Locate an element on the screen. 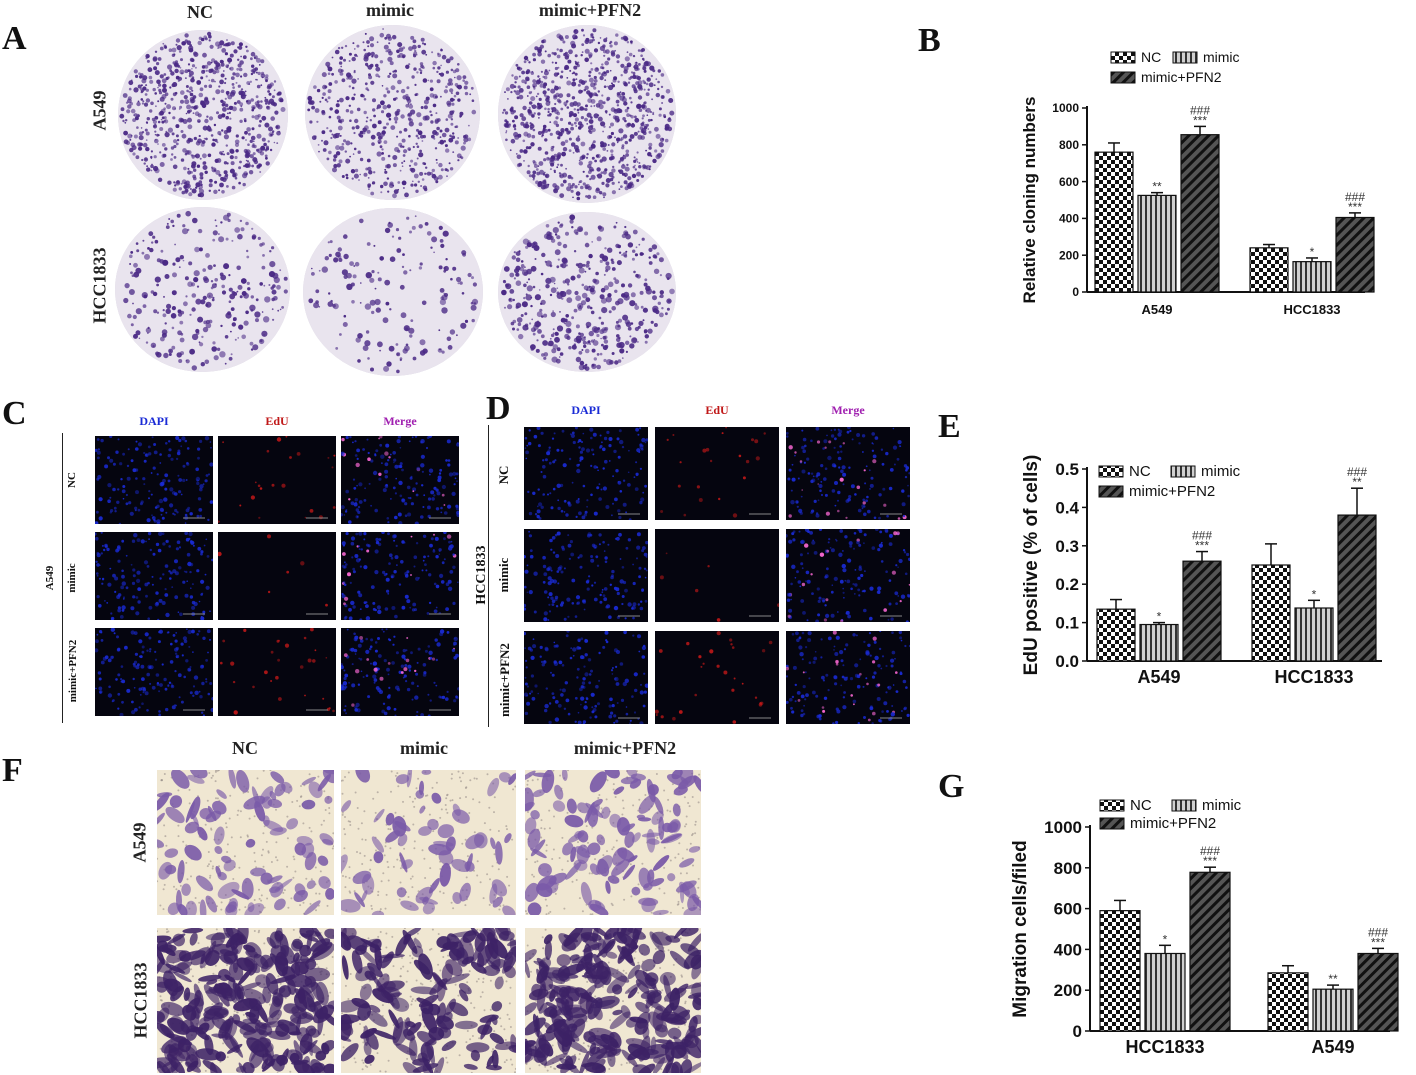 Image resolution: width=1416 pixels, height=1075 pixels. micro-c-mimic-dapi is located at coordinates (154, 576).